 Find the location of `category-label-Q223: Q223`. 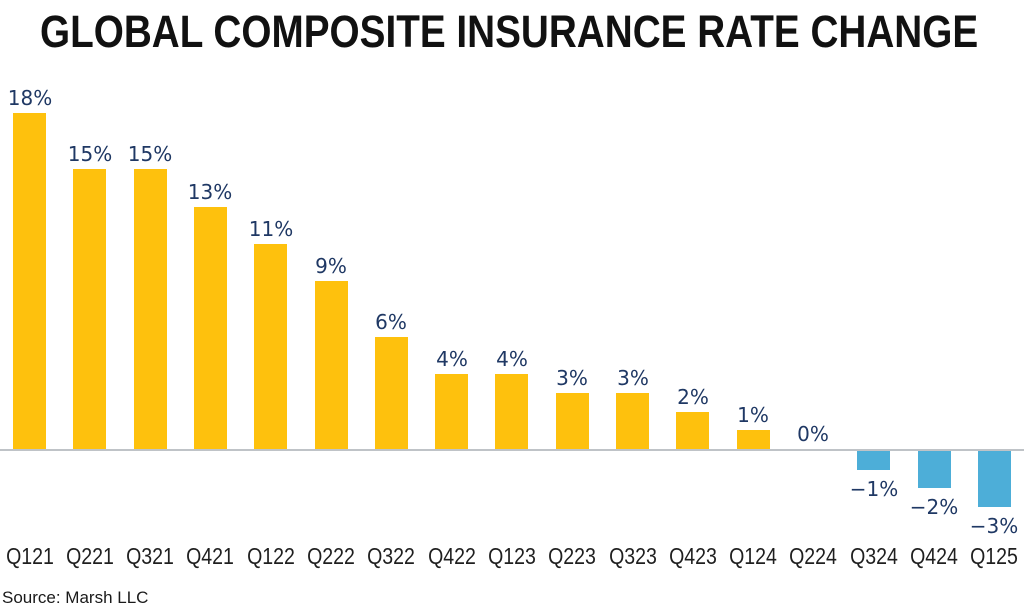

category-label-Q223: Q223 is located at coordinates (572, 556).